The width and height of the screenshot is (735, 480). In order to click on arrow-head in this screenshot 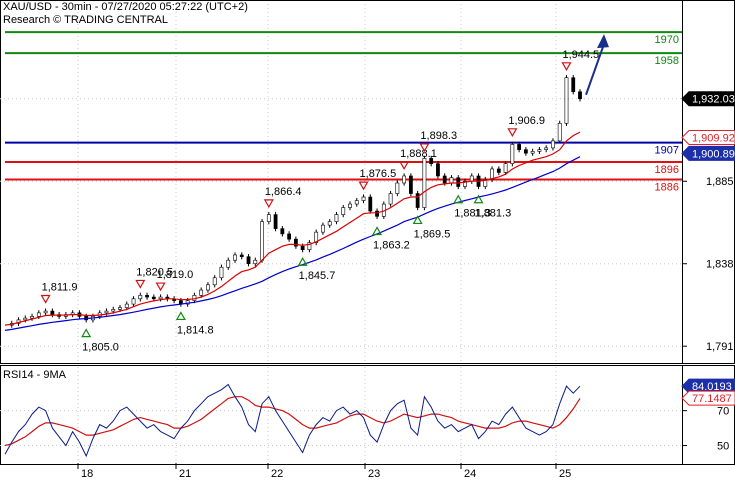, I will do `click(603, 41)`.